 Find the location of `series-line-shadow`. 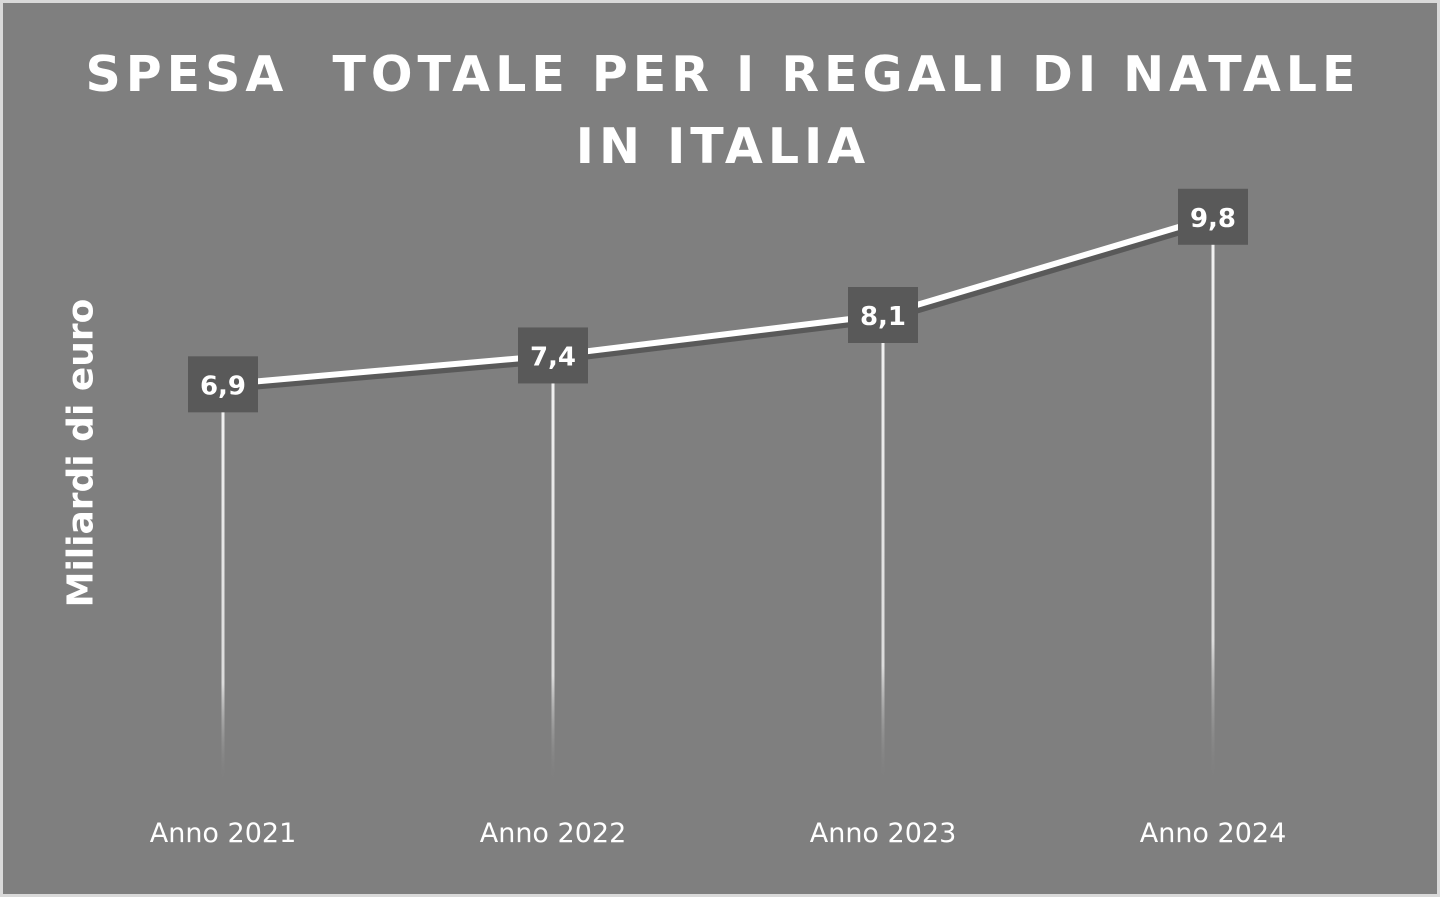

series-line-shadow is located at coordinates (720, 305).